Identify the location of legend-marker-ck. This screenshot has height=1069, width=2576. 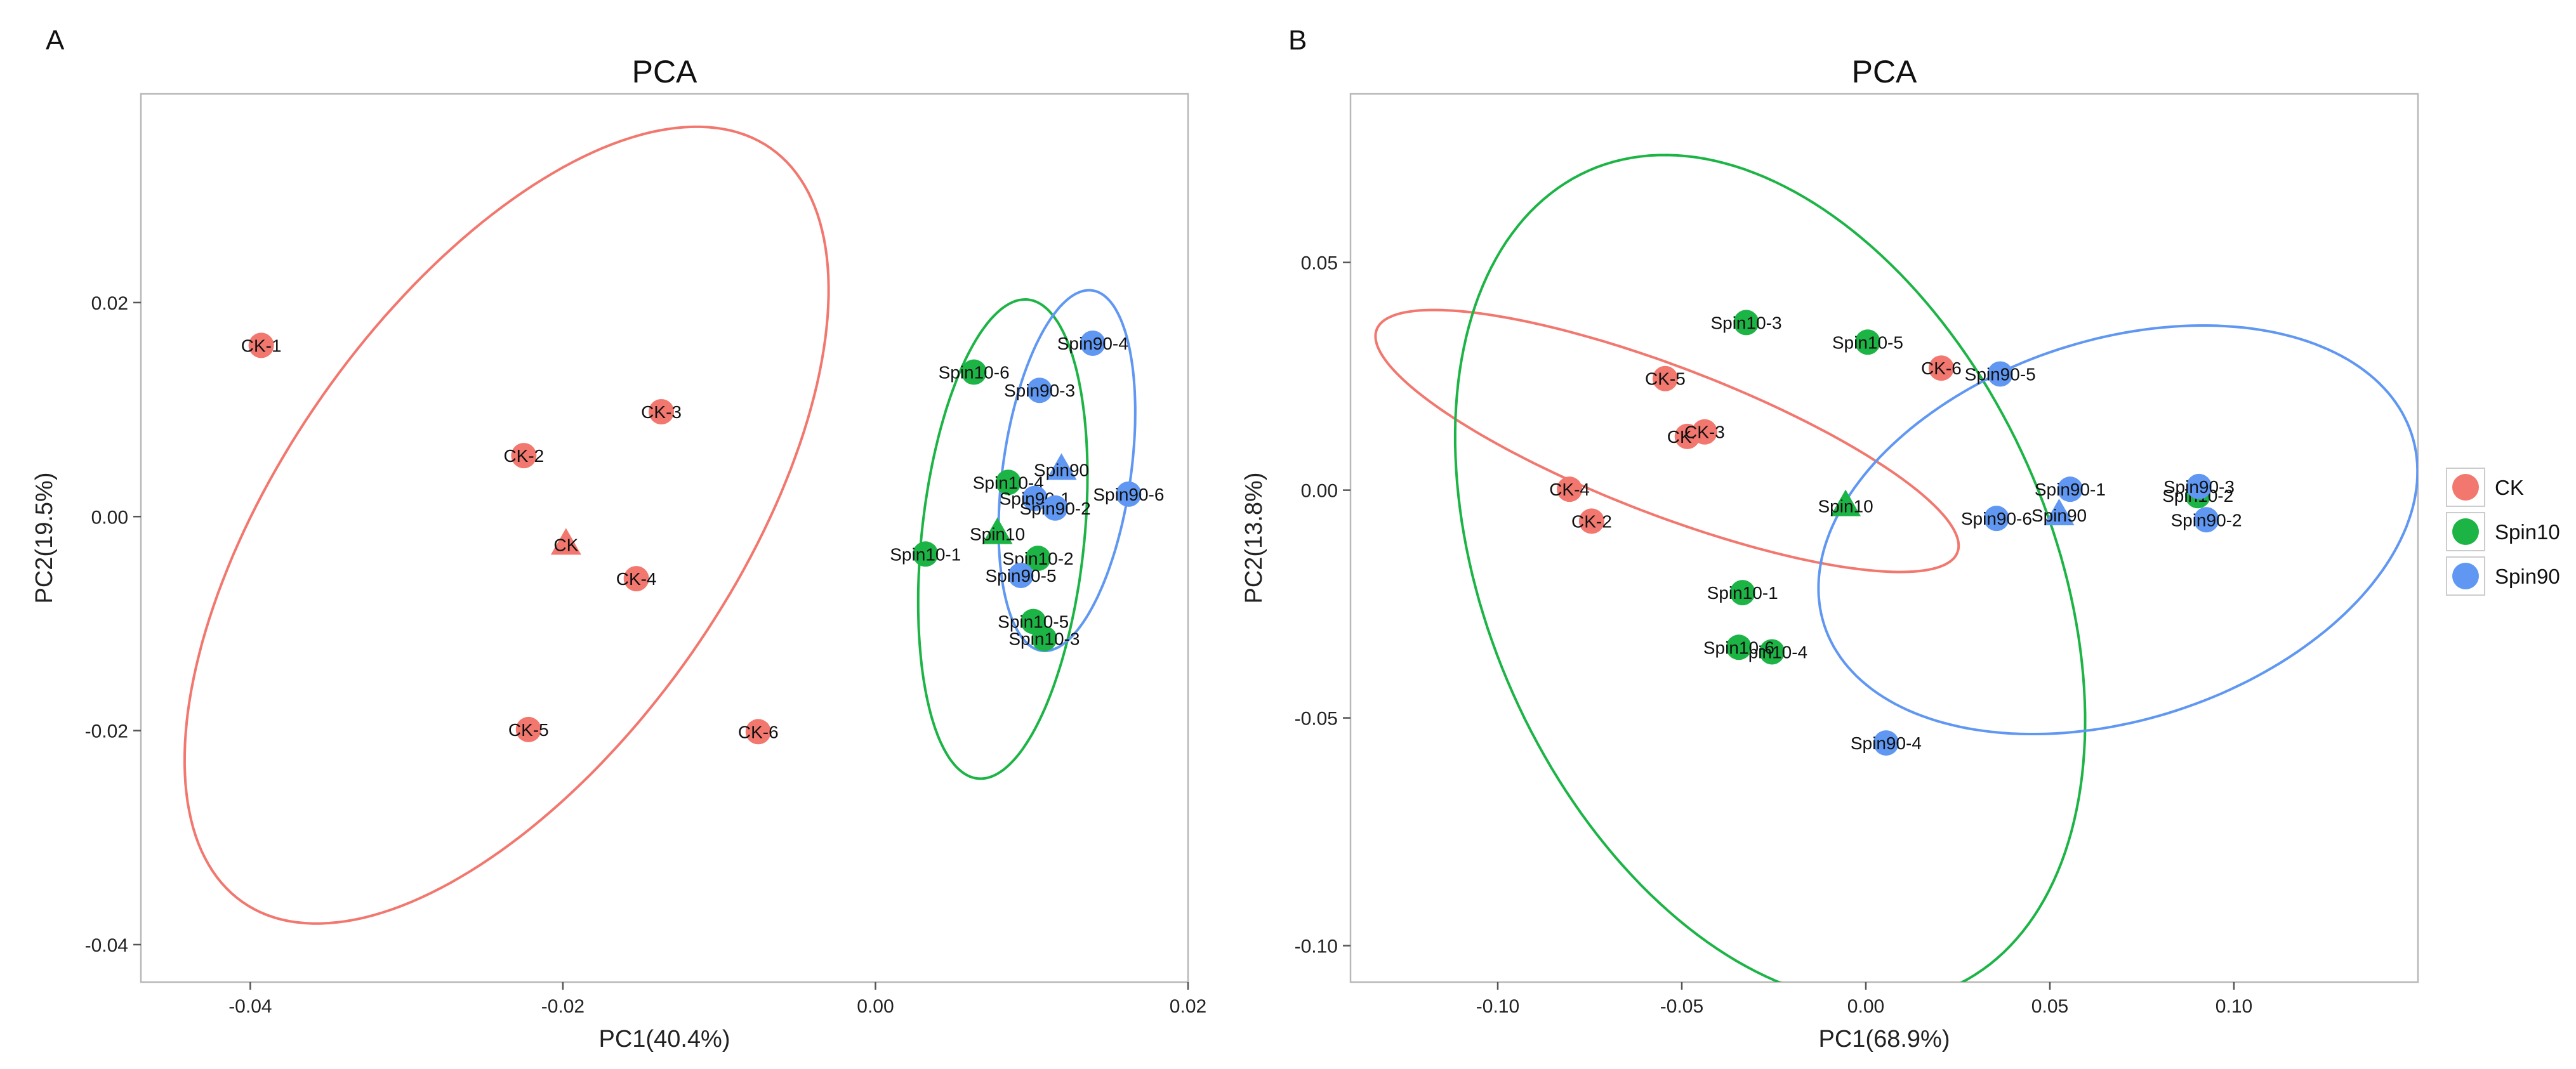
(2466, 488).